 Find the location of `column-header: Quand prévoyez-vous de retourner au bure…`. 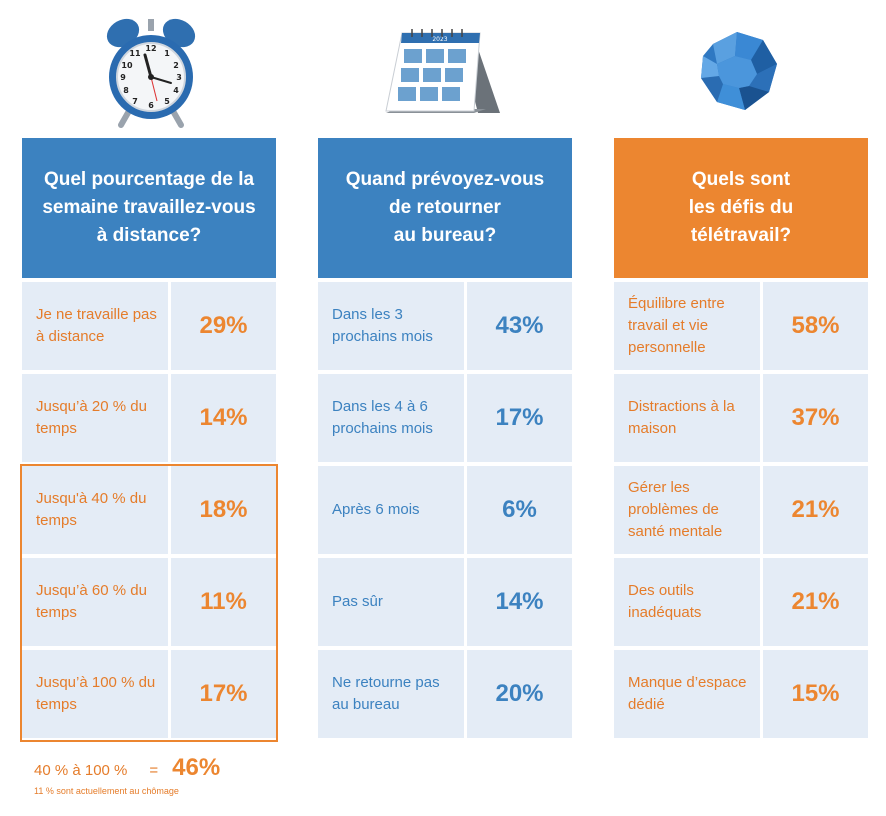

column-header: Quand prévoyez-vous de retourner au bure… is located at coordinates (445, 208).